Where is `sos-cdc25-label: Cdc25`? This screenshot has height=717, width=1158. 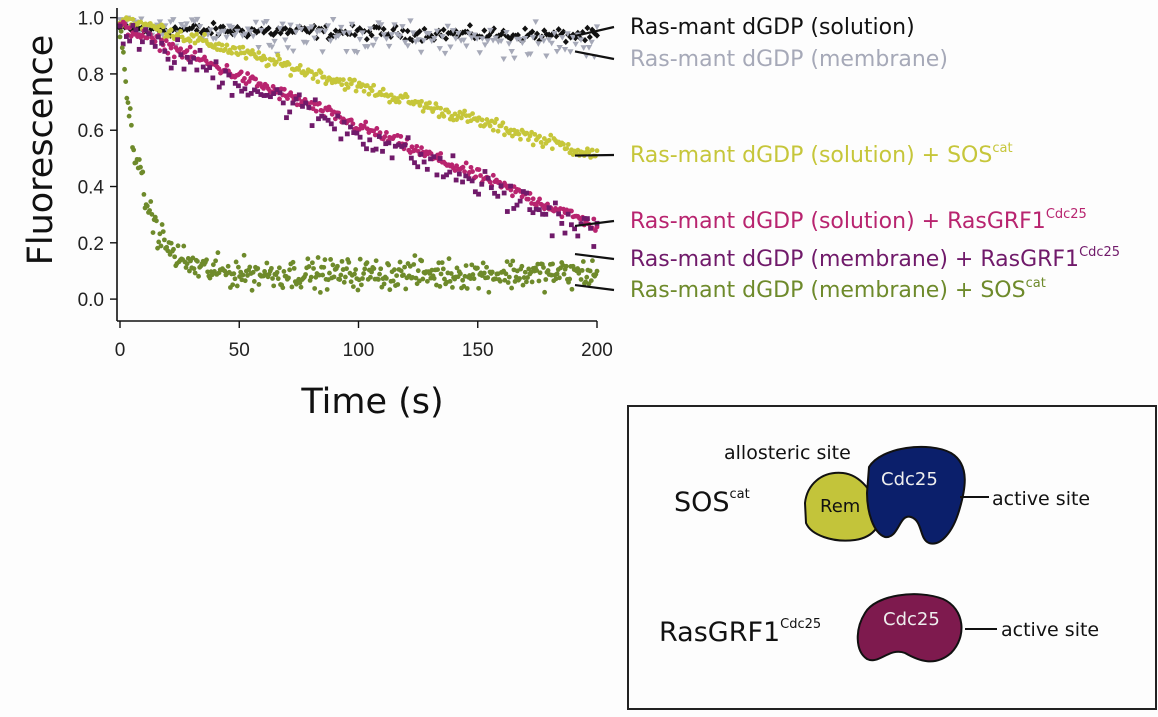 sos-cdc25-label: Cdc25 is located at coordinates (909, 479).